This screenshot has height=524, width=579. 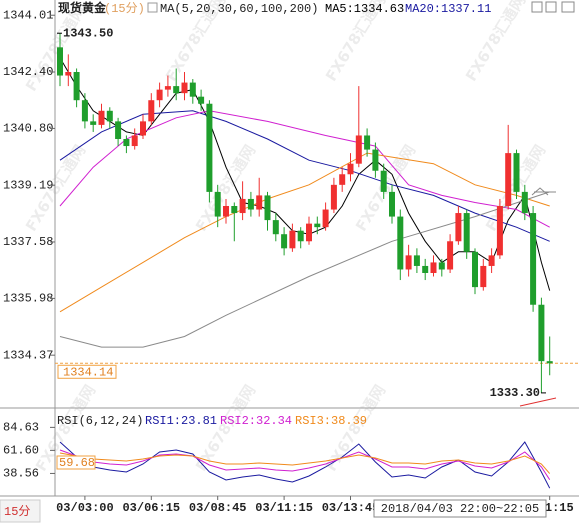 I want to click on last-price-label: 1334.14, so click(x=88, y=372).